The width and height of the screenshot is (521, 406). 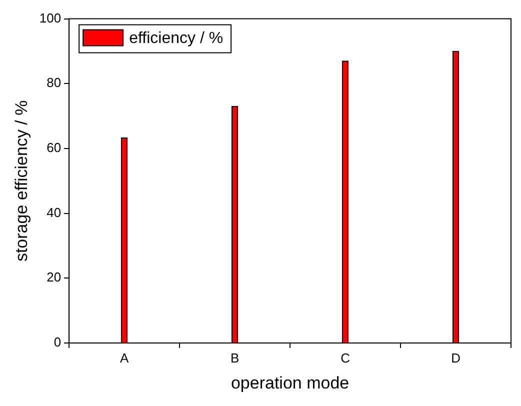 What do you see at coordinates (345, 358) in the screenshot?
I see `x-tick-label: C` at bounding box center [345, 358].